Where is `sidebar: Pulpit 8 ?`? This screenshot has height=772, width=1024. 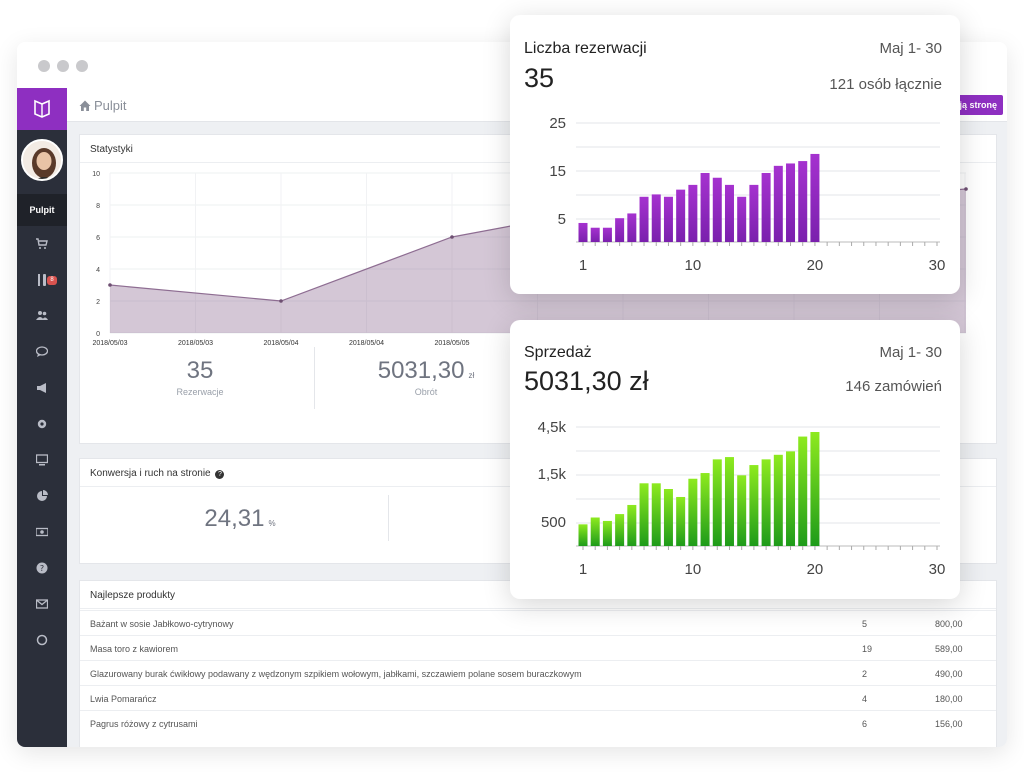
sidebar: Pulpit 8 ? is located at coordinates (42, 417).